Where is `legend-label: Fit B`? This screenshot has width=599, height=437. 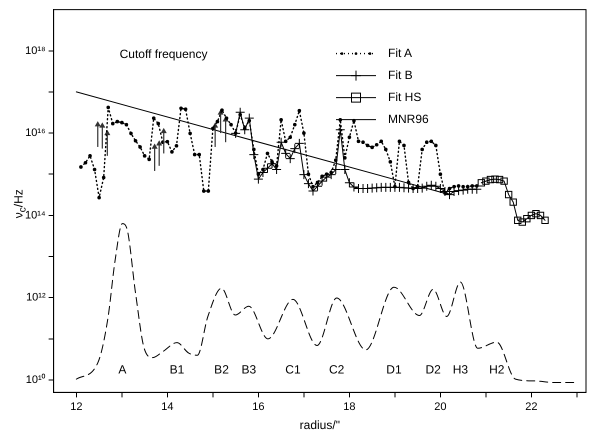 legend-label: Fit B is located at coordinates (400, 75).